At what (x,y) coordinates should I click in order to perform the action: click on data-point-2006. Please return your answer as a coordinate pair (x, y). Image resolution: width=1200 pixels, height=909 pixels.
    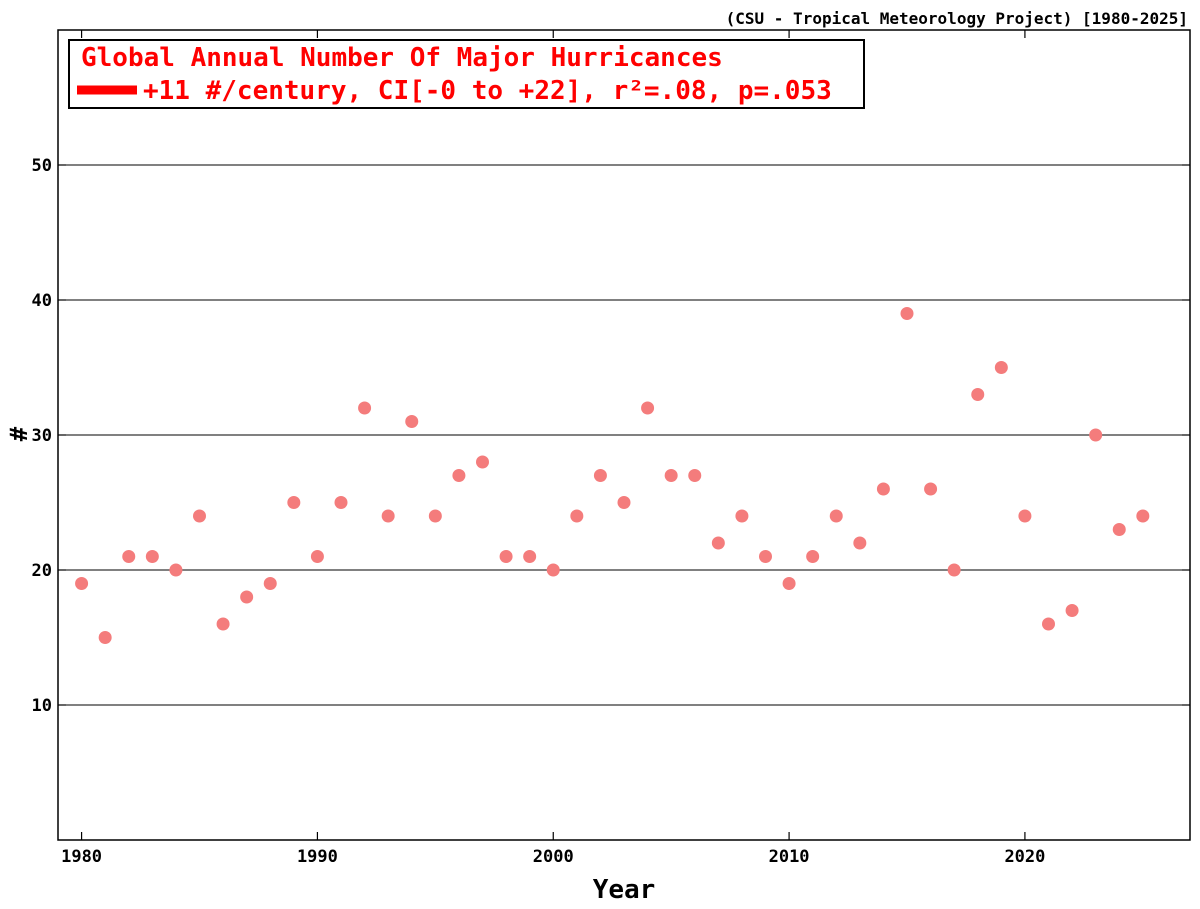
    Looking at the image, I should click on (695, 475).